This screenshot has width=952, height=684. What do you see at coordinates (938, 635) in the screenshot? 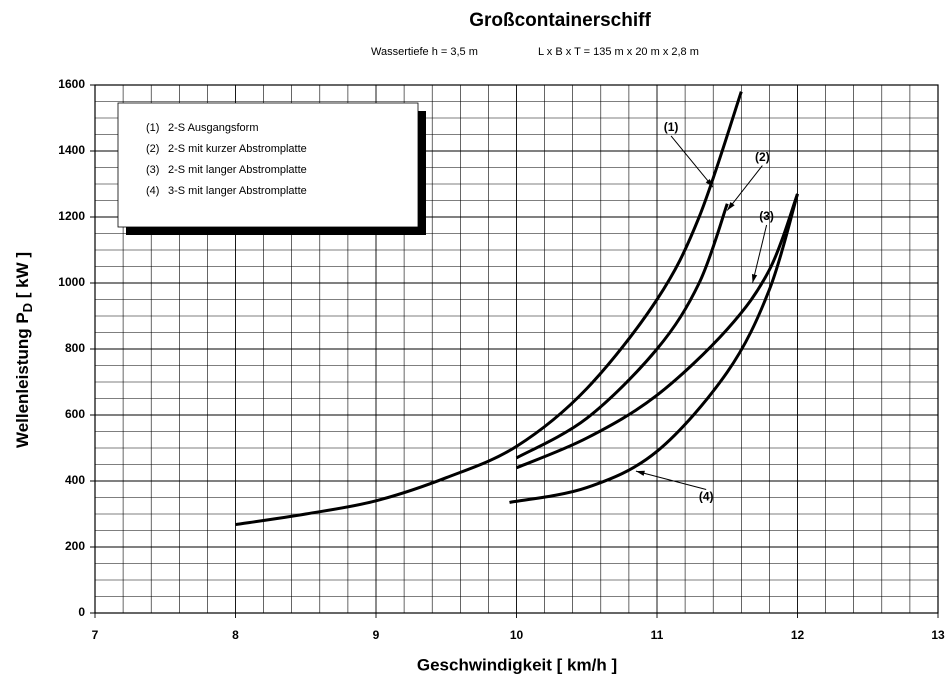
I see `x-tick-label: 13` at bounding box center [938, 635].